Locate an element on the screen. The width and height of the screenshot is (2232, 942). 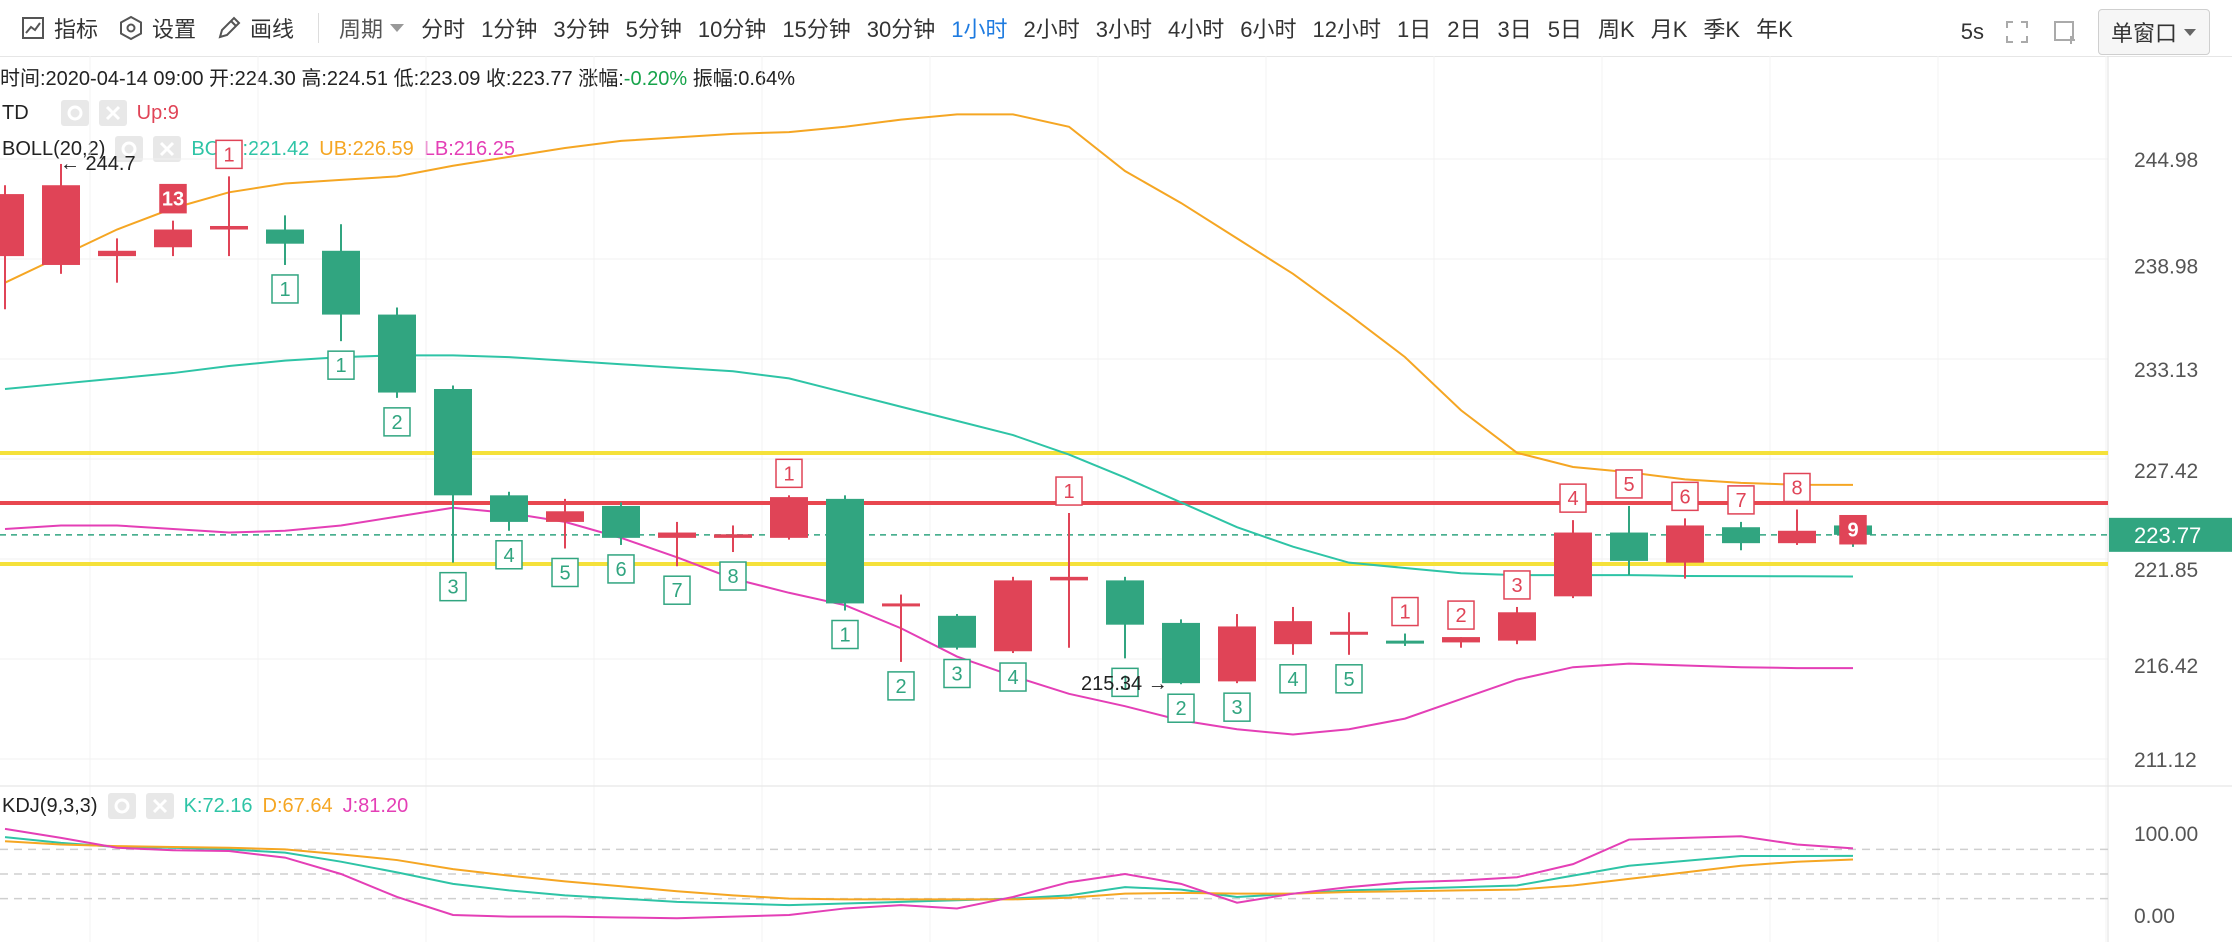
kdj-close-button is located at coordinates (159, 806).